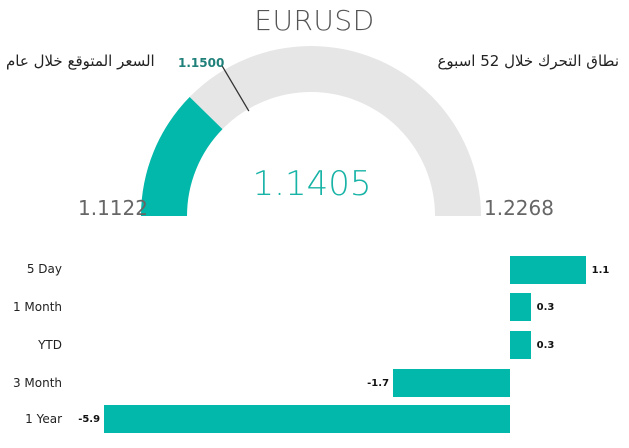 The width and height of the screenshot is (629, 448). What do you see at coordinates (50, 345) in the screenshot?
I see `bar-category-label: YTD` at bounding box center [50, 345].